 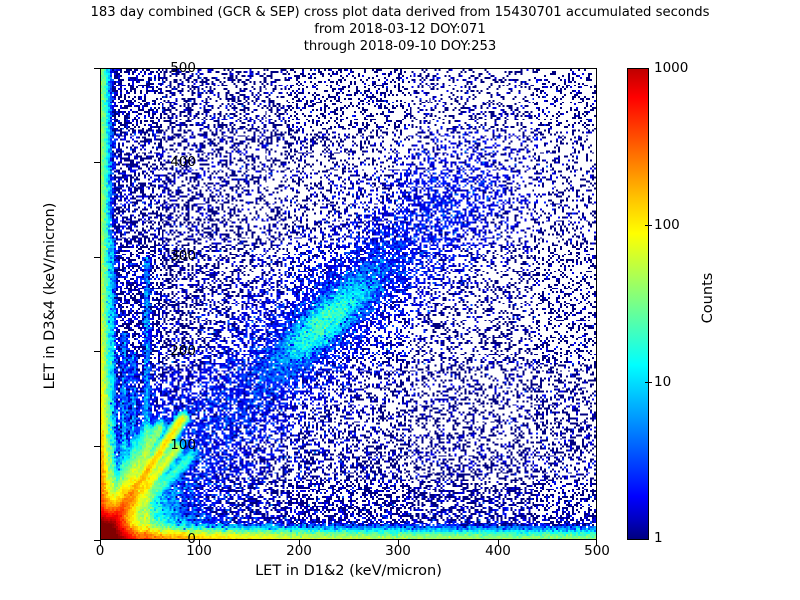 I want to click on colorbar-tick-label-100: 100, so click(x=667, y=225).